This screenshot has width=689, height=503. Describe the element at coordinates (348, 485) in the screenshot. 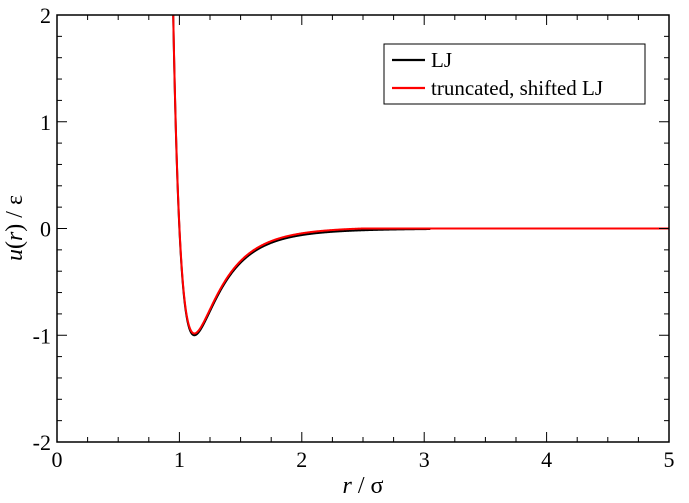

I see `x-axis-label-var: r` at that location.